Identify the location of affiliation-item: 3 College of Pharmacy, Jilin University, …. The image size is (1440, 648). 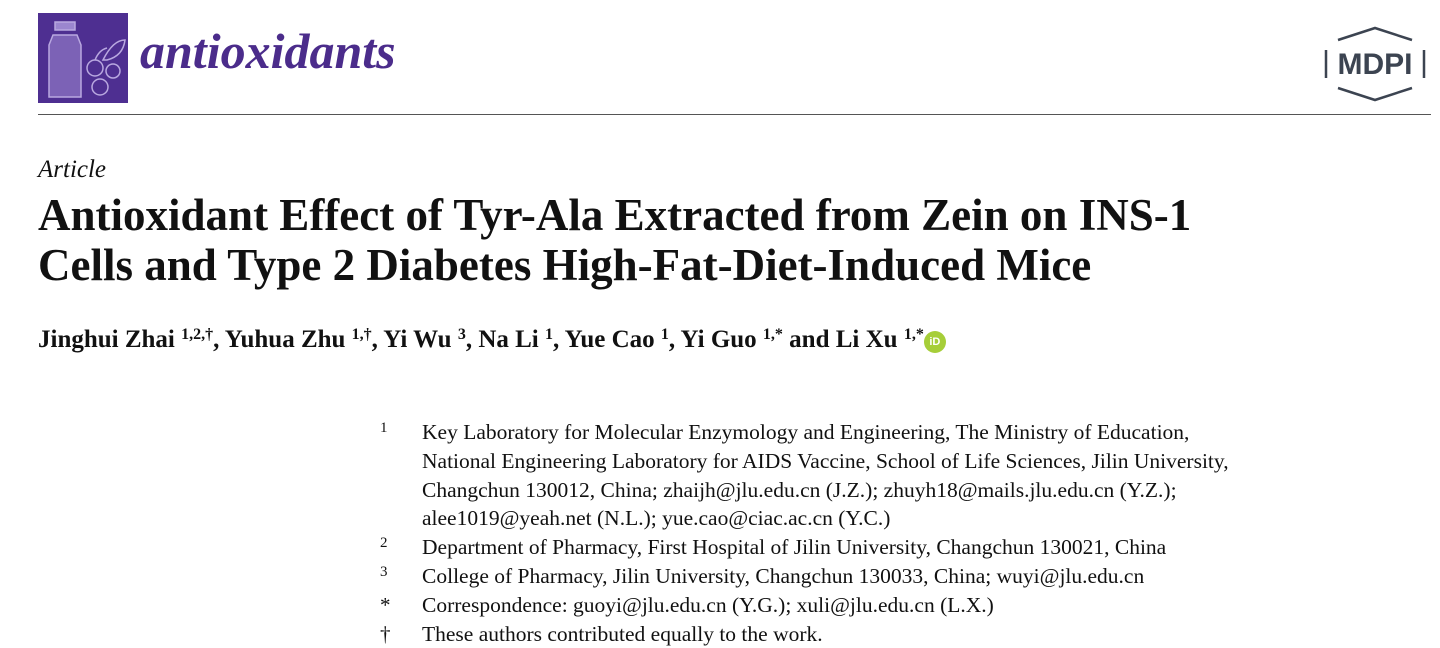
(804, 576).